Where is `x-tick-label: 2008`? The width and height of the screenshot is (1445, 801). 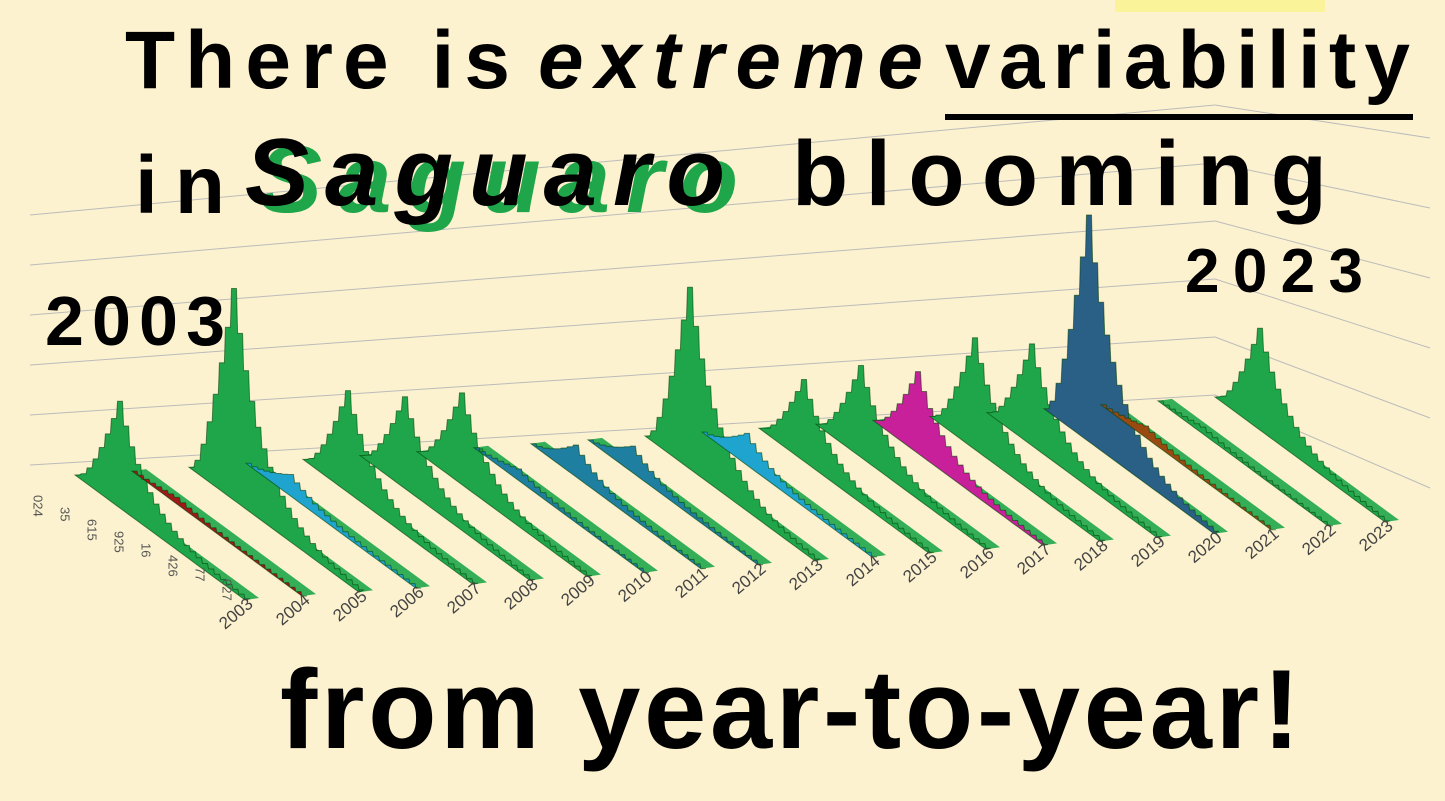 x-tick-label: 2008 is located at coordinates (520, 594).